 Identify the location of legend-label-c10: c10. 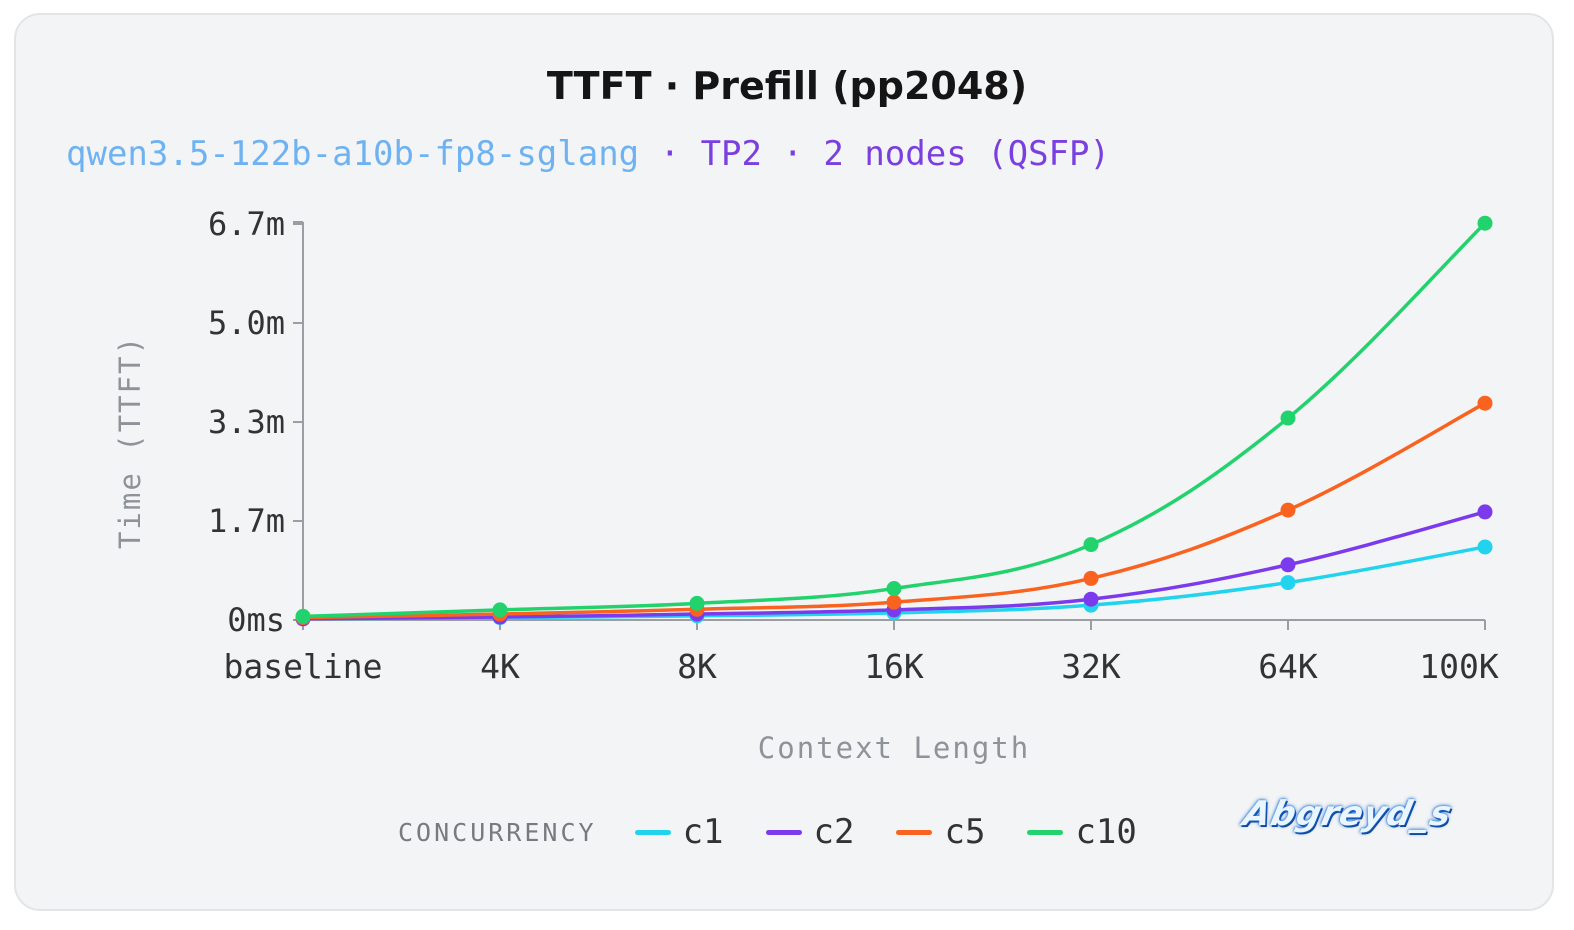
(1106, 832).